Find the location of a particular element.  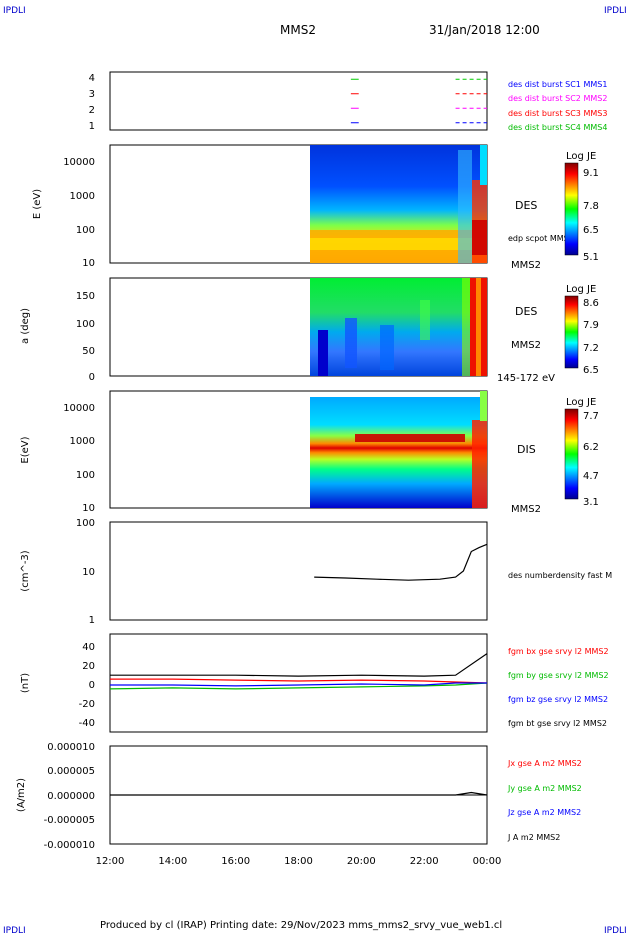

density-legend: des numberdensity fast M is located at coordinates (560, 575).